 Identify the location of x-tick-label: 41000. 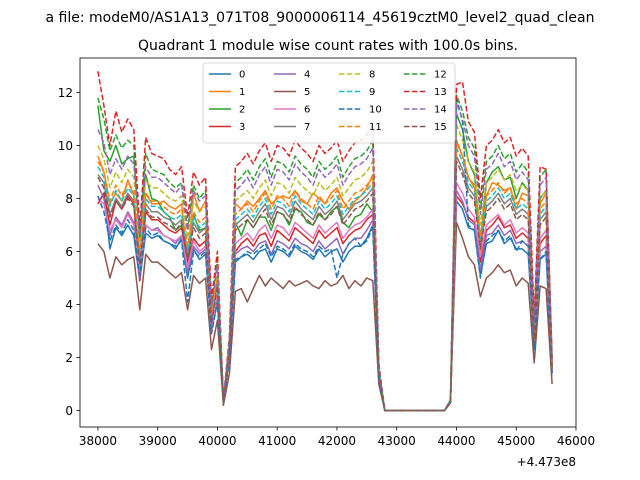
(277, 441).